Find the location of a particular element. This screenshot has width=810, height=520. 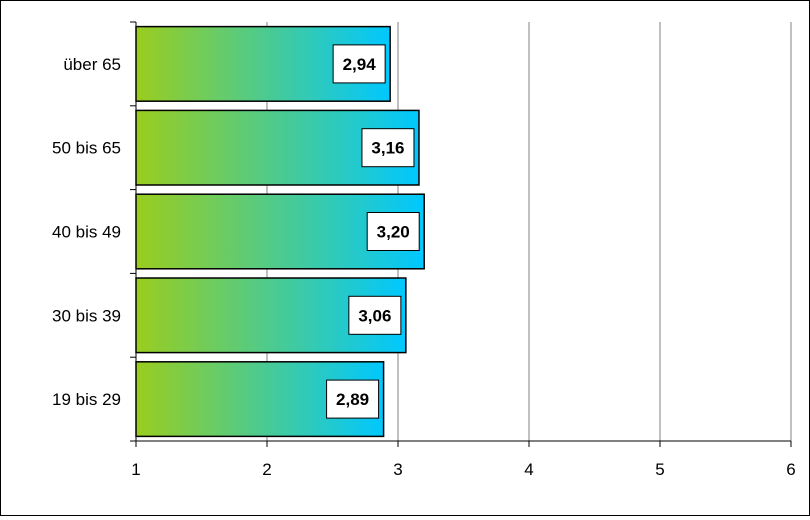

value-label-4: 3,16 is located at coordinates (387, 148).